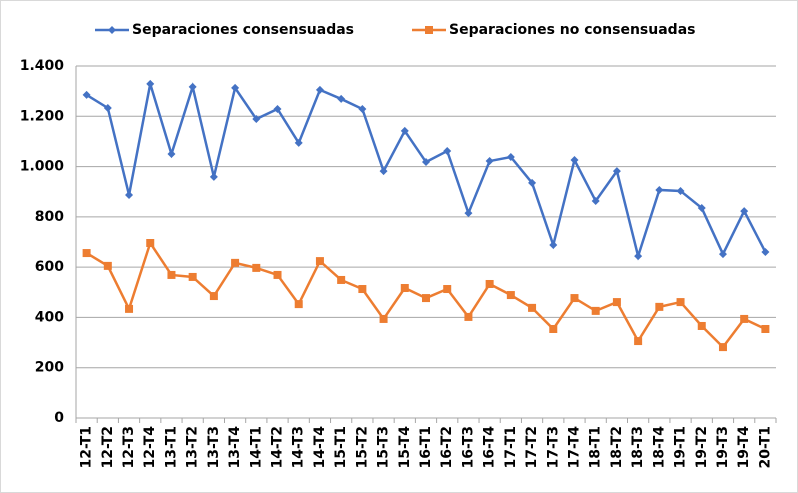  Describe the element at coordinates (572, 30) in the screenshot. I see `legend-label: Separaciones no consensuadas` at that location.